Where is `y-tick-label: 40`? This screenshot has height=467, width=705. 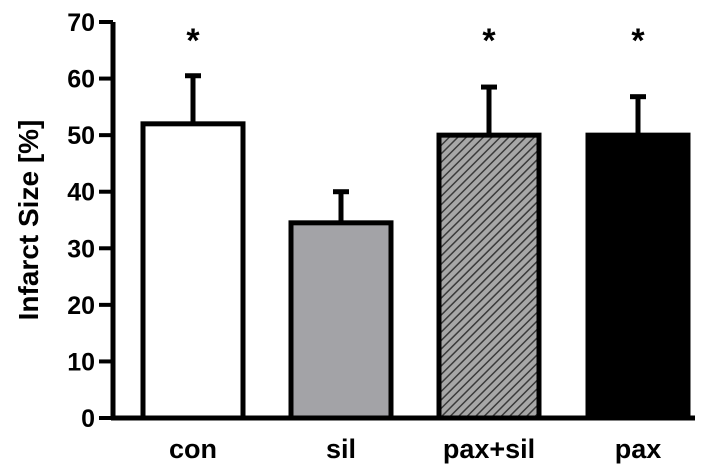
y-tick-label: 40 is located at coordinates (81, 193).